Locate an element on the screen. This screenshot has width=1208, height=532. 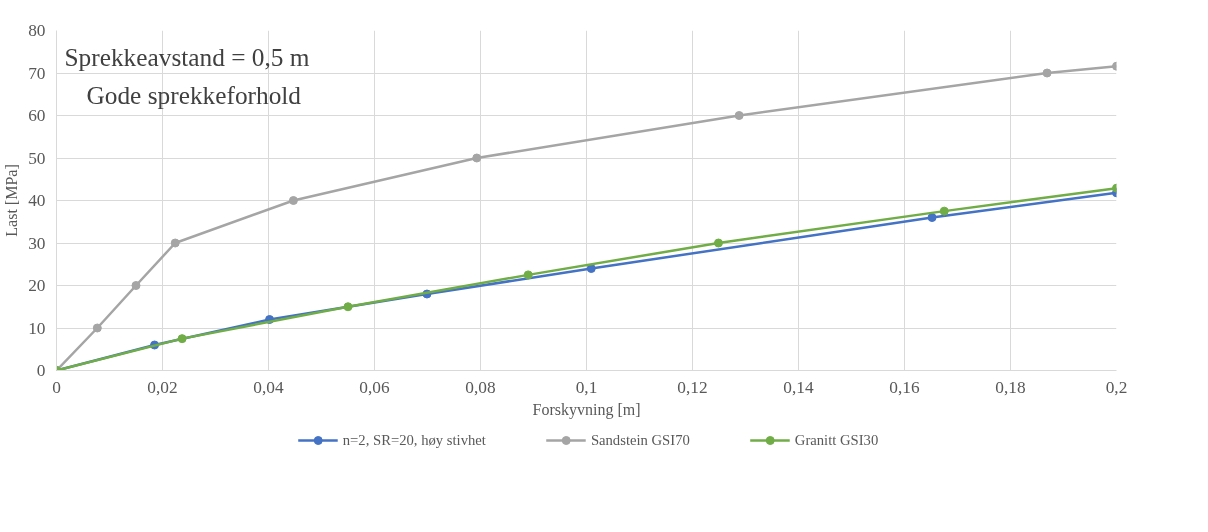
legend-label: Sandstein GSI70 is located at coordinates (640, 440).